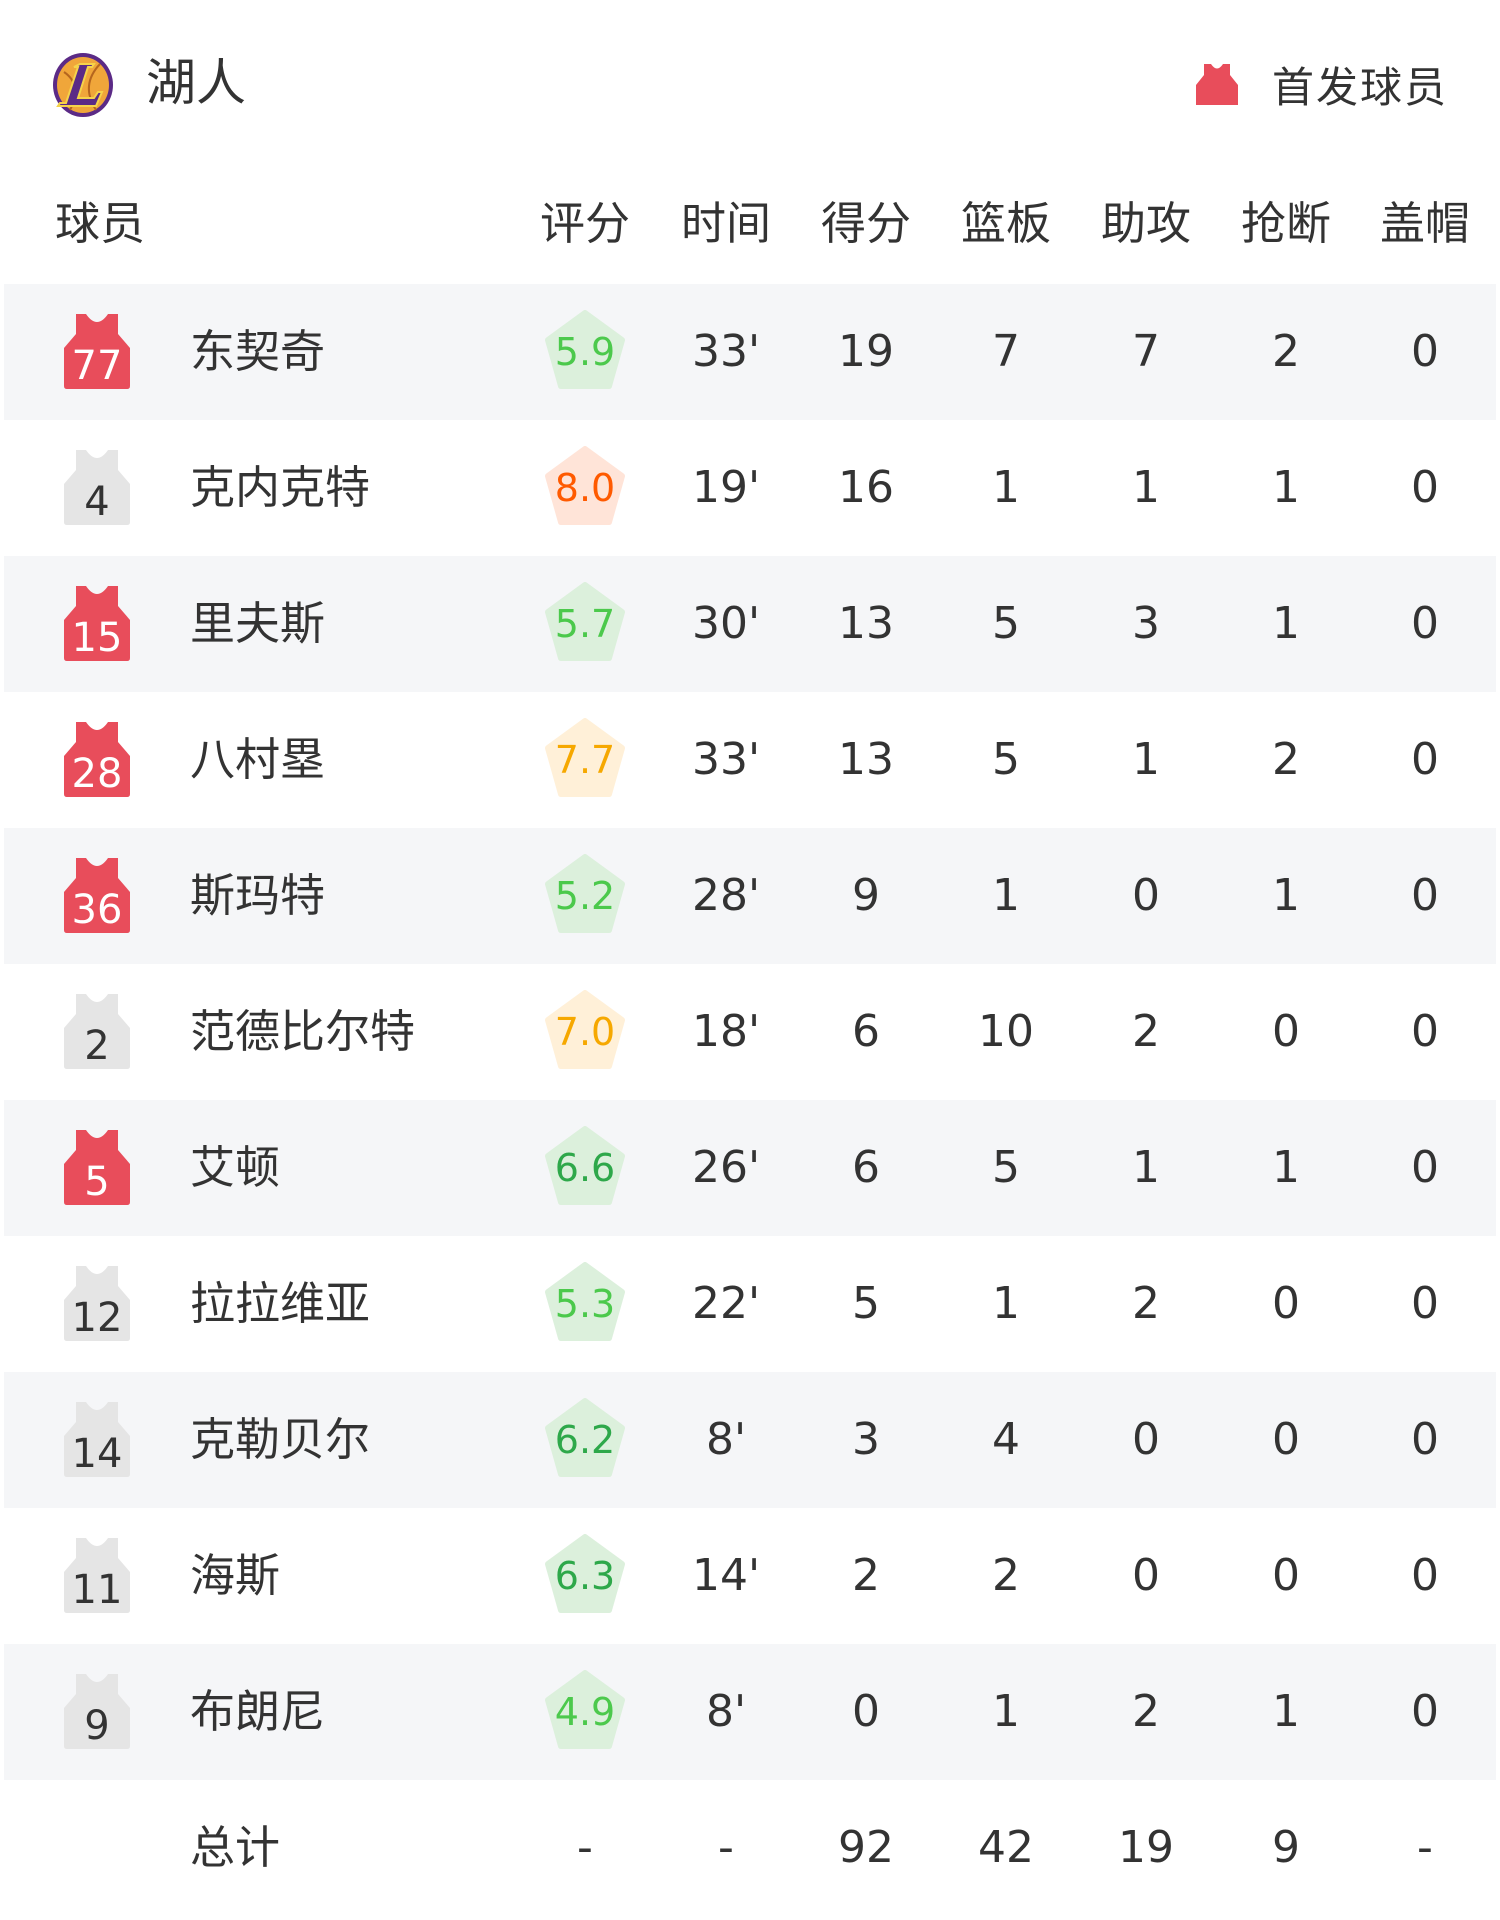  I want to click on player-row: 15 里夫斯 5.7 30' 13 5 3 1 0, so click(750, 624).